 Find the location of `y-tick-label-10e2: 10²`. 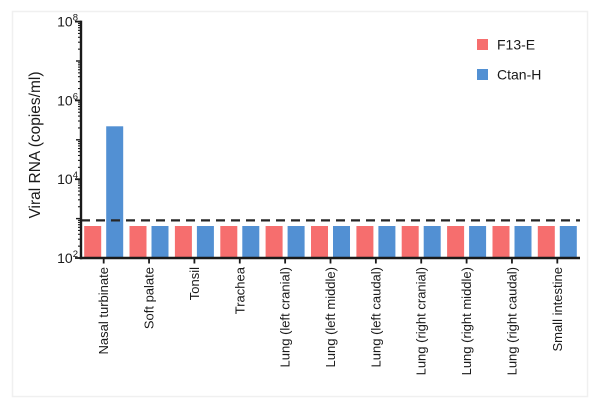

y-tick-label-10e2: 10² is located at coordinates (67, 257).